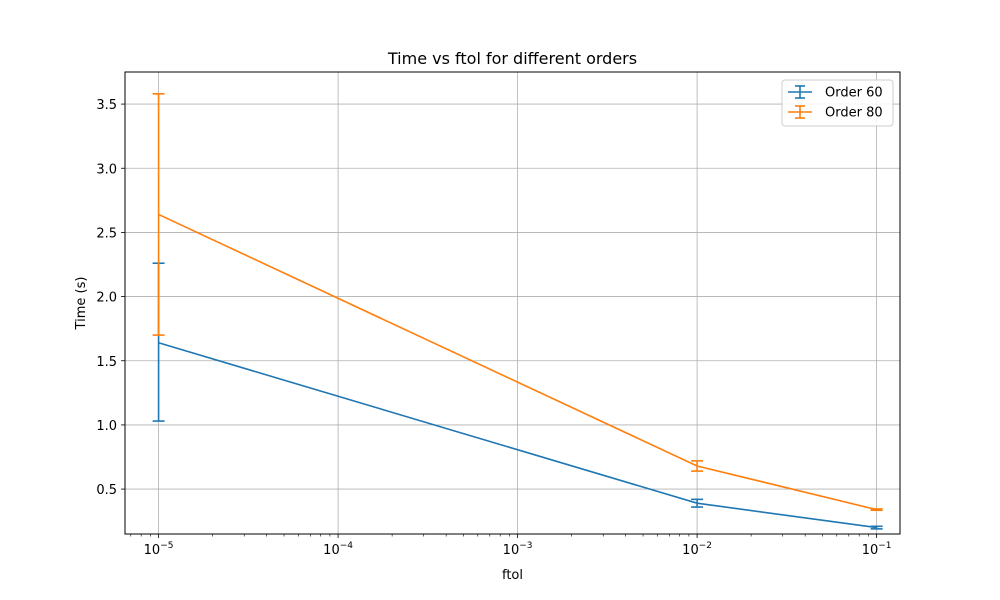 This screenshot has height=600, width=1000. What do you see at coordinates (159, 549) in the screenshot?
I see `x-tick-label: 10⁻⁵` at bounding box center [159, 549].